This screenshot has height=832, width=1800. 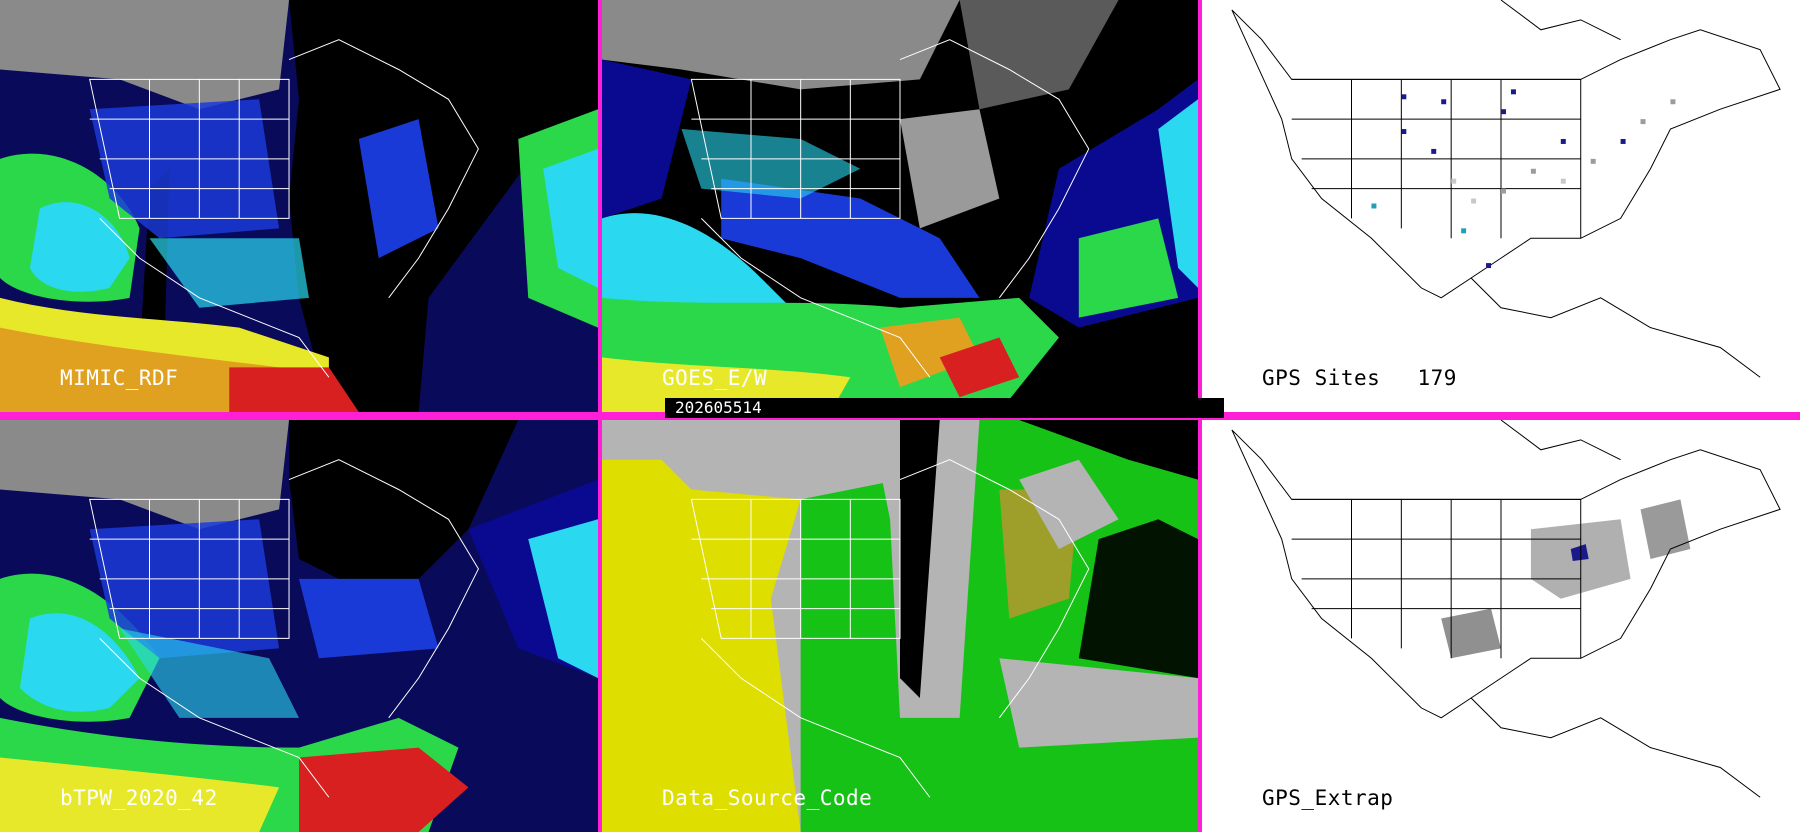 What do you see at coordinates (944, 408) in the screenshot?
I see `timestamp-bar: 202605514` at bounding box center [944, 408].